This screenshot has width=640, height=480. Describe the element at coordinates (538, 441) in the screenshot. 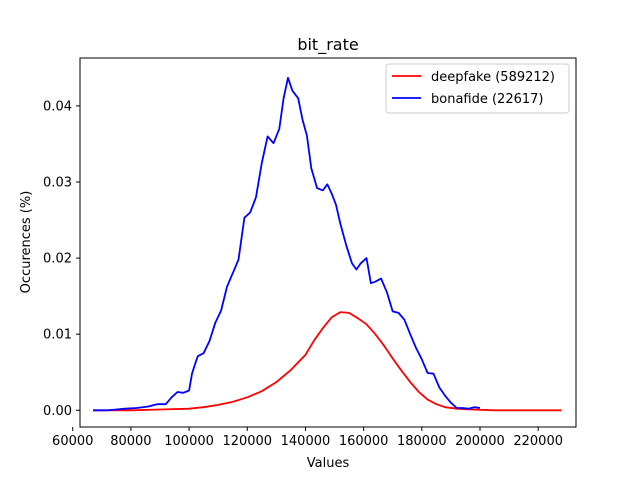

I see `x-tick-label: 220000` at that location.